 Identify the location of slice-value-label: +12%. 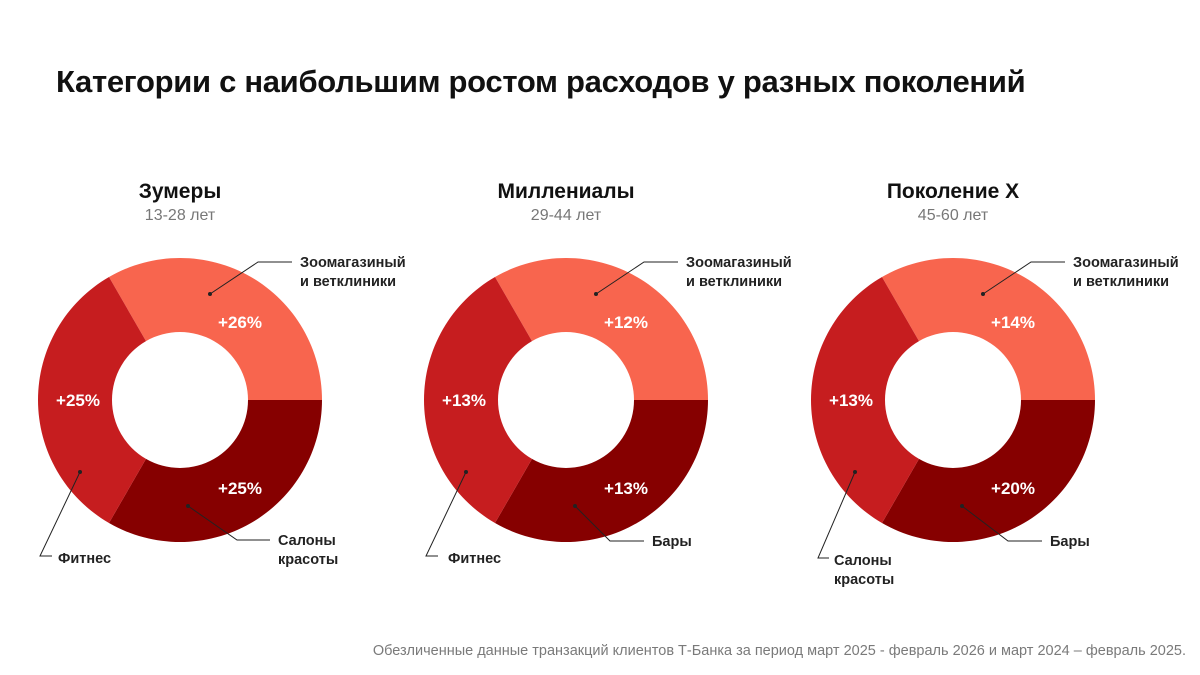
(626, 322).